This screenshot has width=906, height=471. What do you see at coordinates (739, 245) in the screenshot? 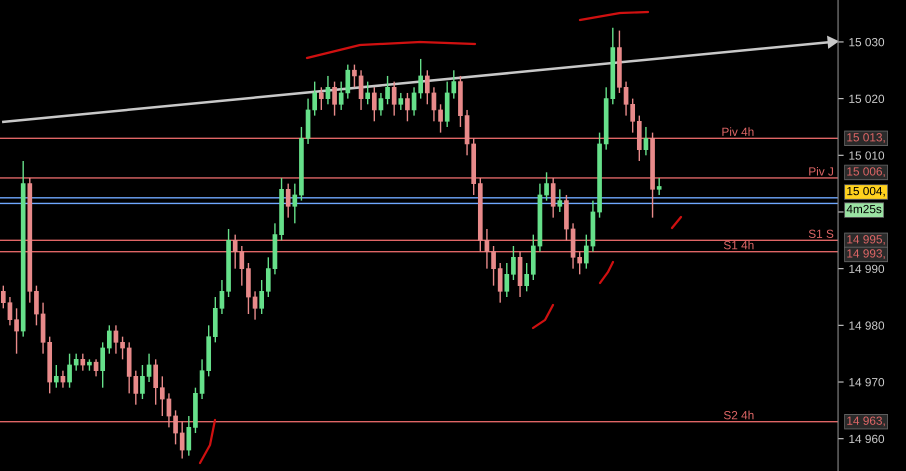
I see `ref-line-label: S1 4h` at bounding box center [739, 245].